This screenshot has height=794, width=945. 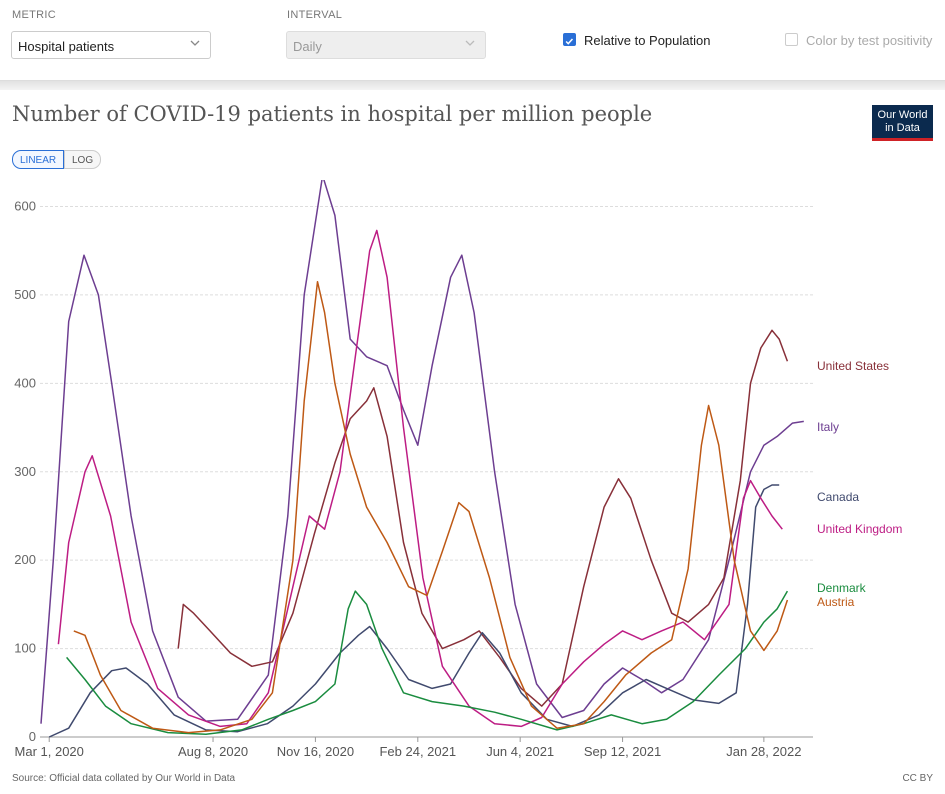 What do you see at coordinates (853, 366) in the screenshot?
I see `series-label-united-states: United States` at bounding box center [853, 366].